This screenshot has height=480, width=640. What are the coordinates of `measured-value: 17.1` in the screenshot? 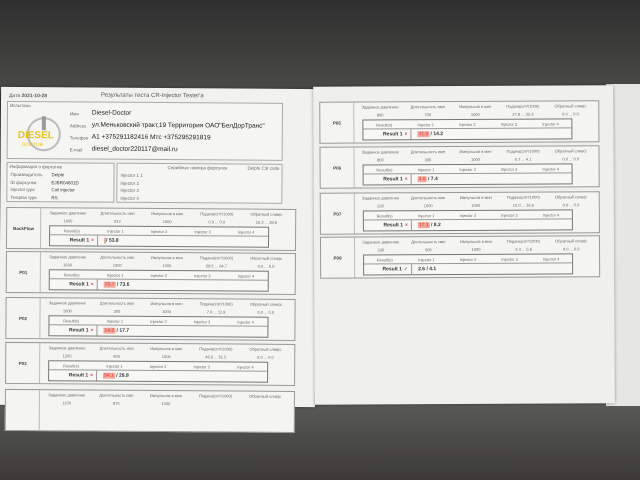 It's located at (423, 225).